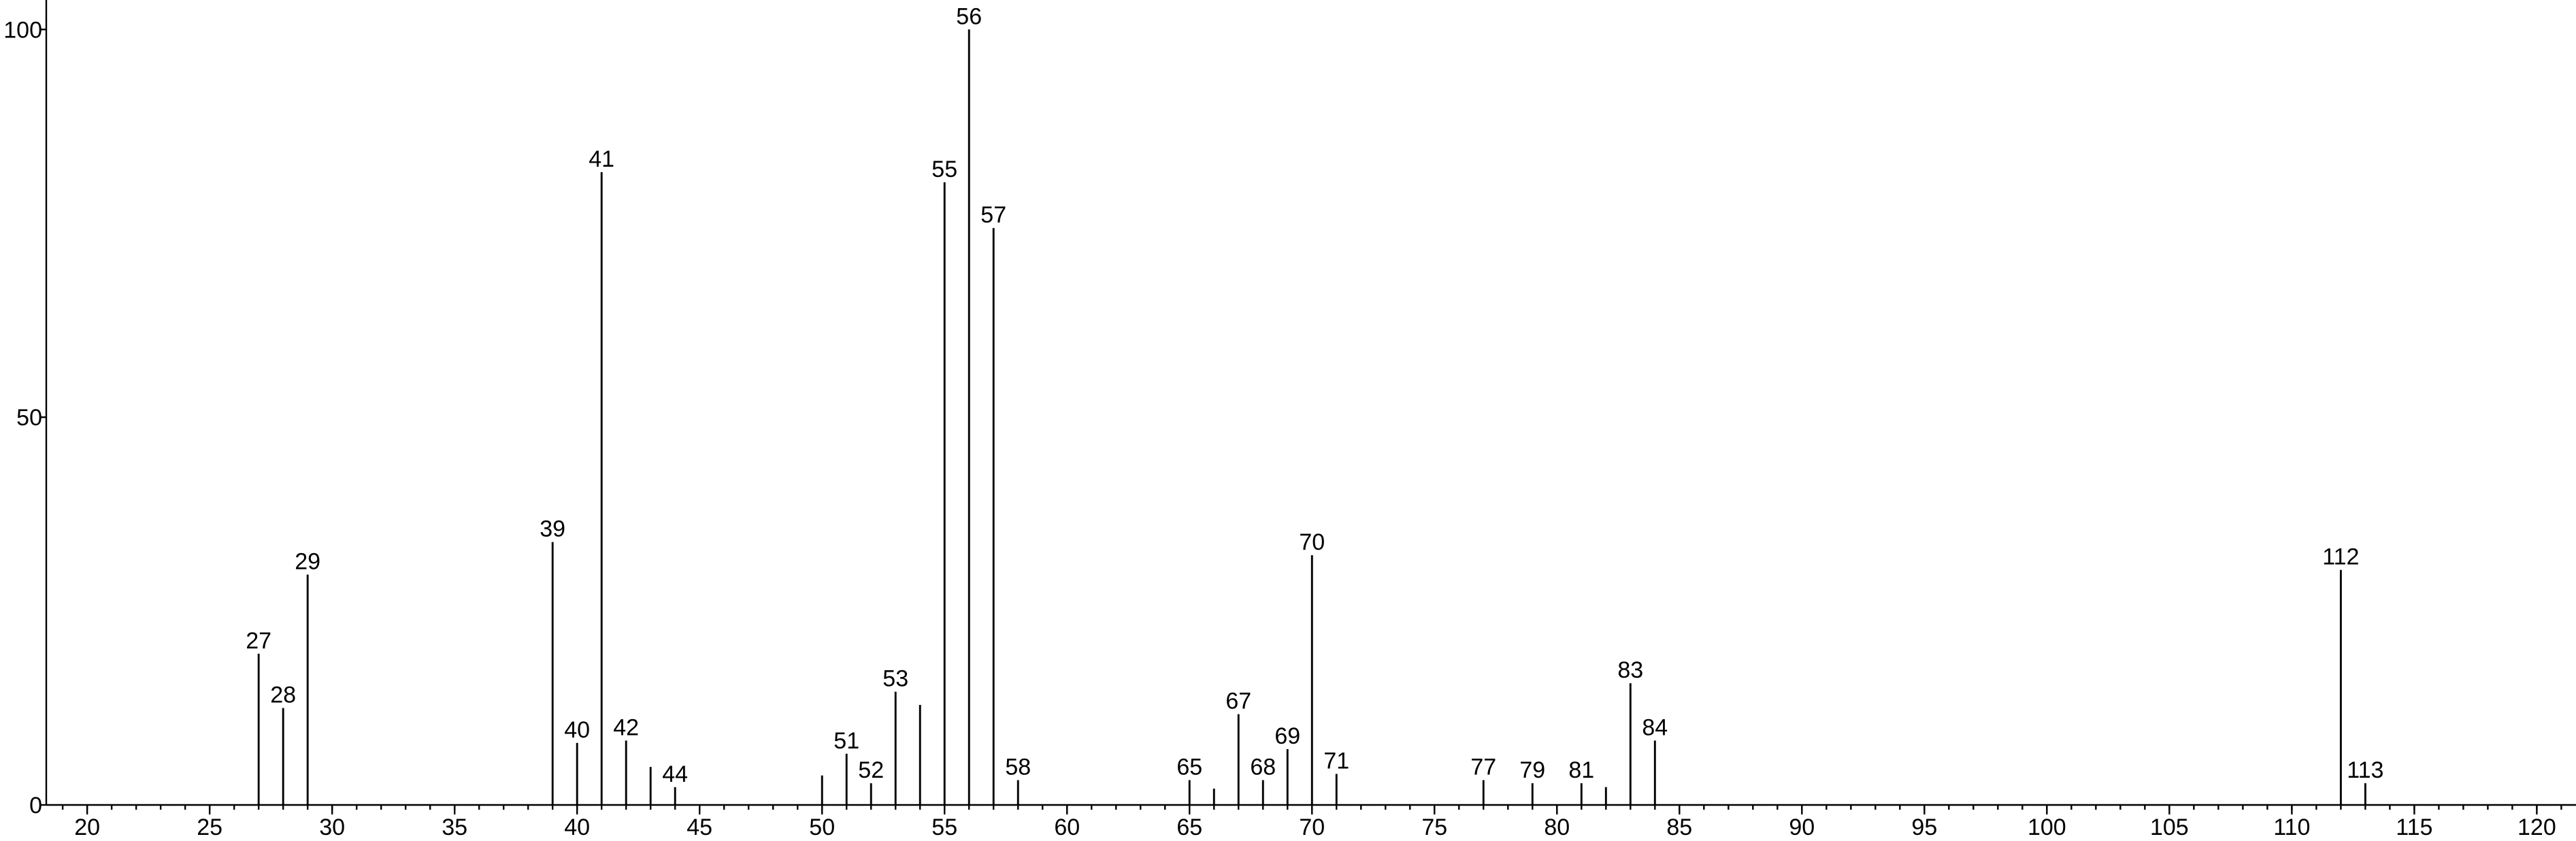  What do you see at coordinates (1557, 827) in the screenshot?
I see `x-tick-label: 80` at bounding box center [1557, 827].